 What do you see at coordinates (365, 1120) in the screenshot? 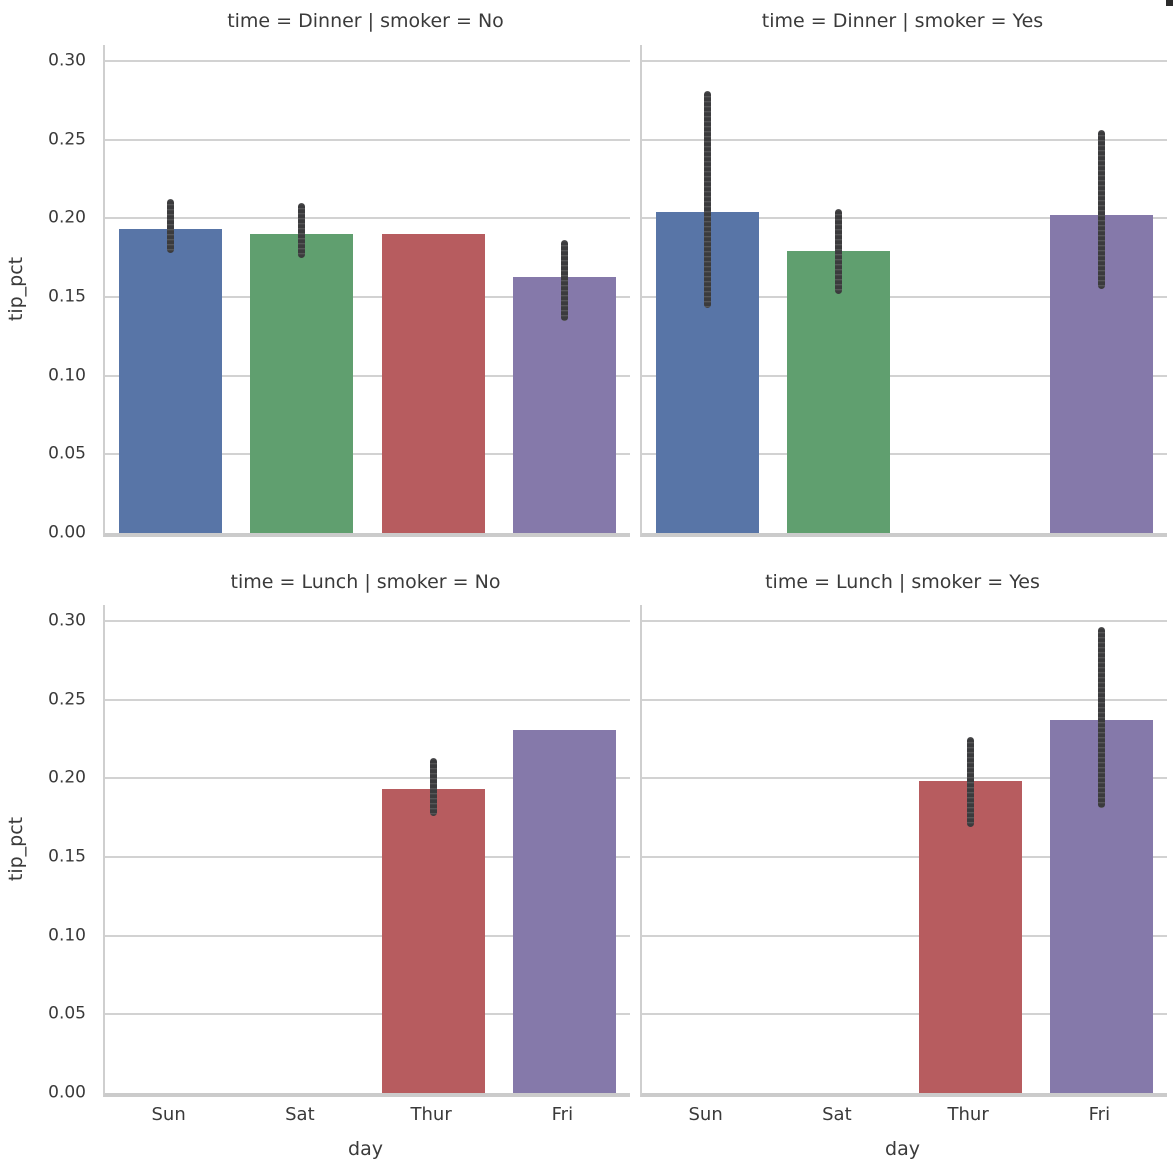
I see `x-axis-ticks-left: Sun Sat Thur Fri` at bounding box center [365, 1120].